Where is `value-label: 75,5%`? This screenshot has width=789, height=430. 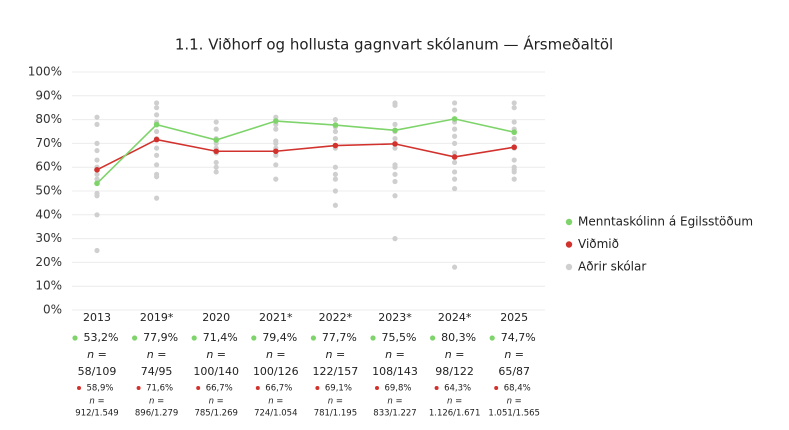
value-label: 75,5% is located at coordinates (399, 337).